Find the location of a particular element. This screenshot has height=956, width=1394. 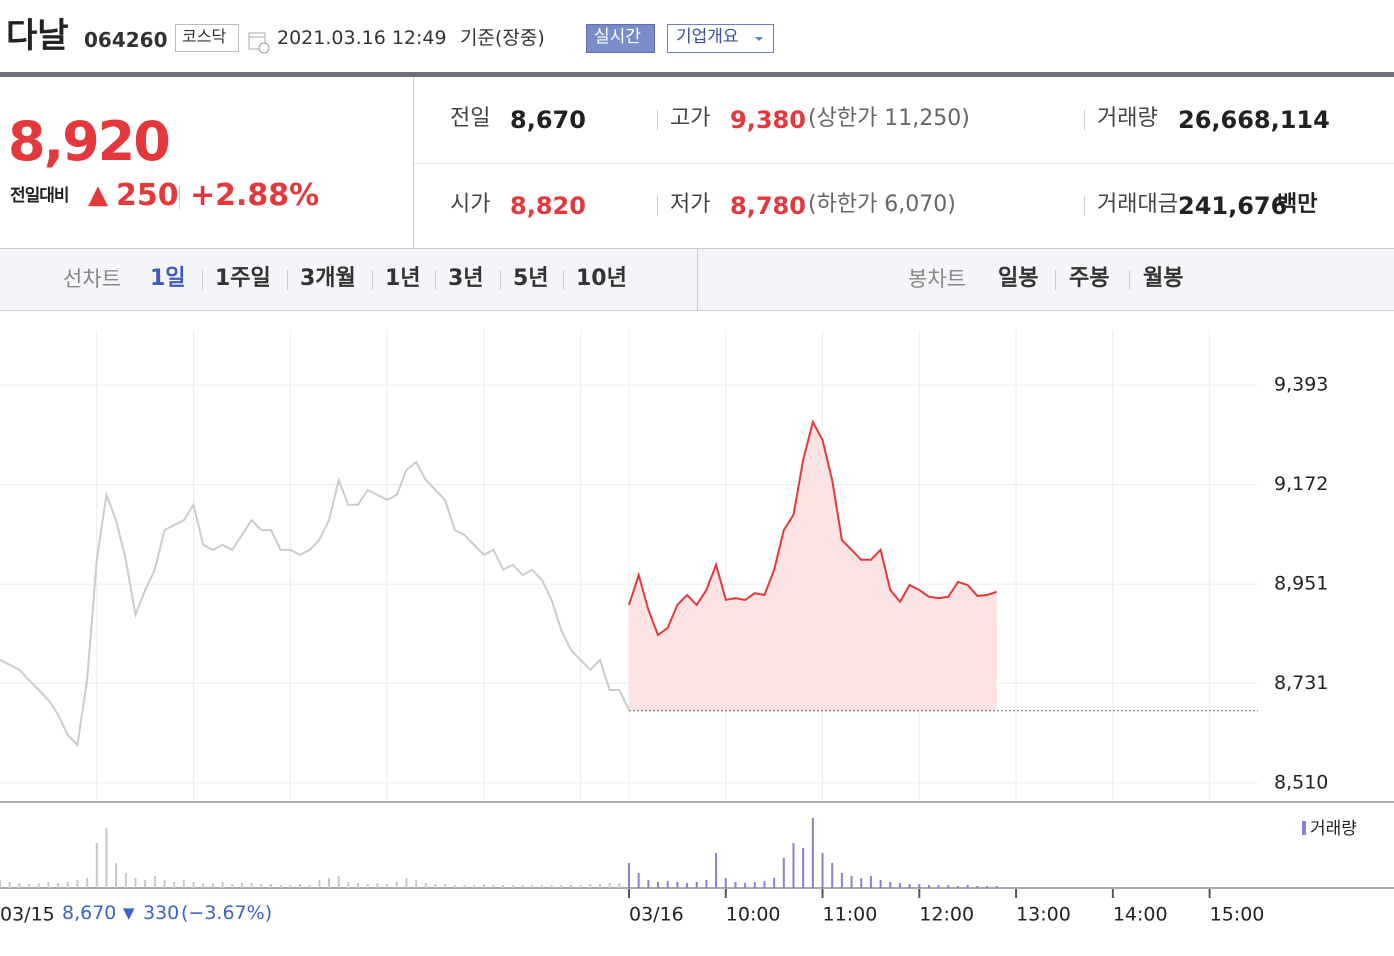

prev-change: 330 is located at coordinates (161, 913).